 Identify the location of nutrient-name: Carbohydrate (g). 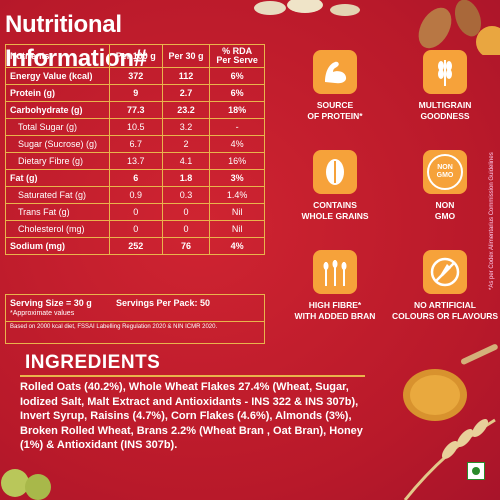
(57, 110).